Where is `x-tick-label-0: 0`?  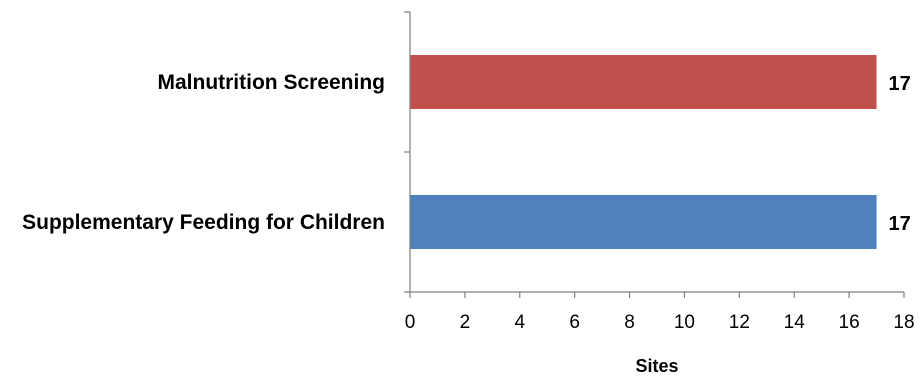 x-tick-label-0: 0 is located at coordinates (410, 322).